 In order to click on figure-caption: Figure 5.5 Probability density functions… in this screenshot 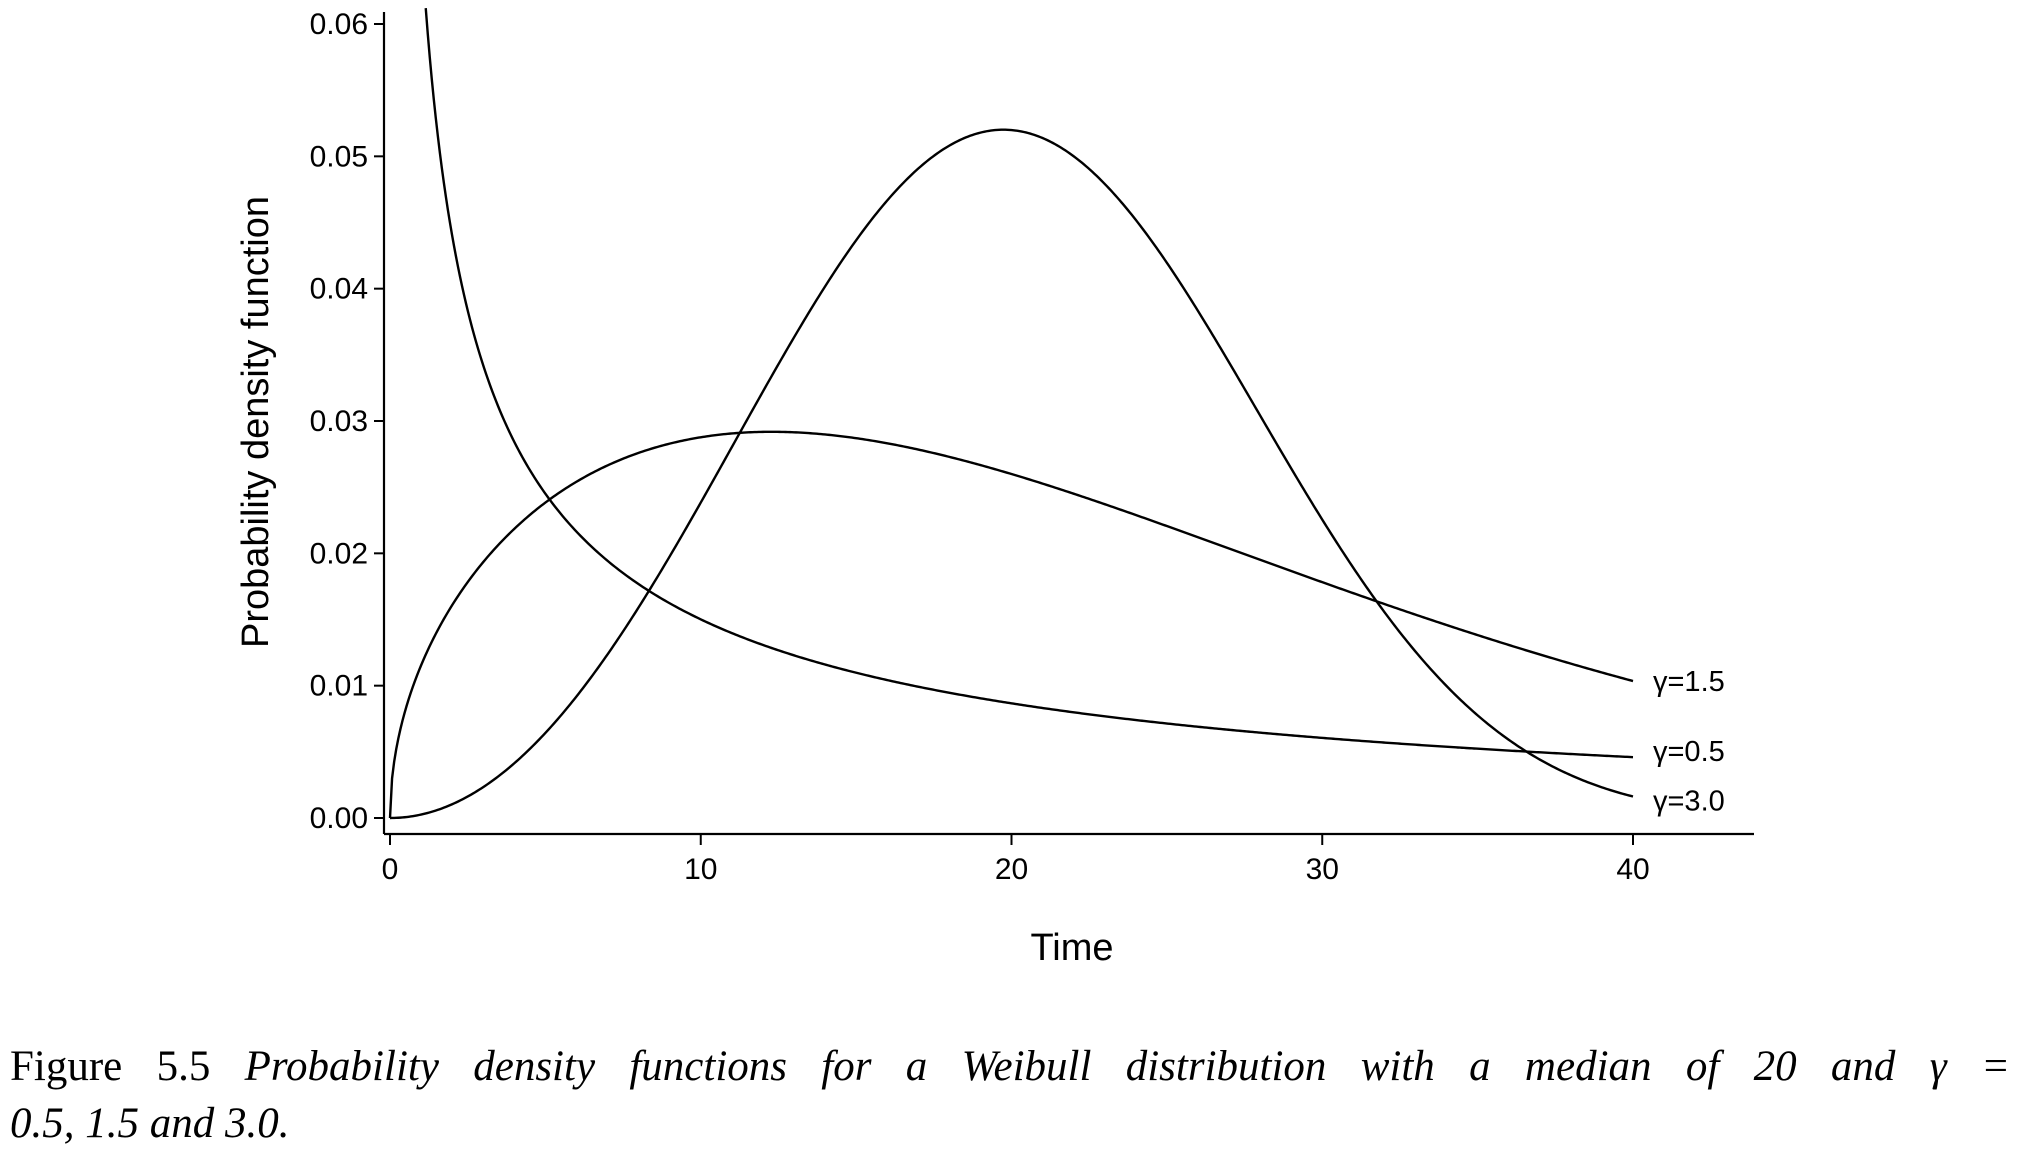, I will do `click(1010, 1066)`.